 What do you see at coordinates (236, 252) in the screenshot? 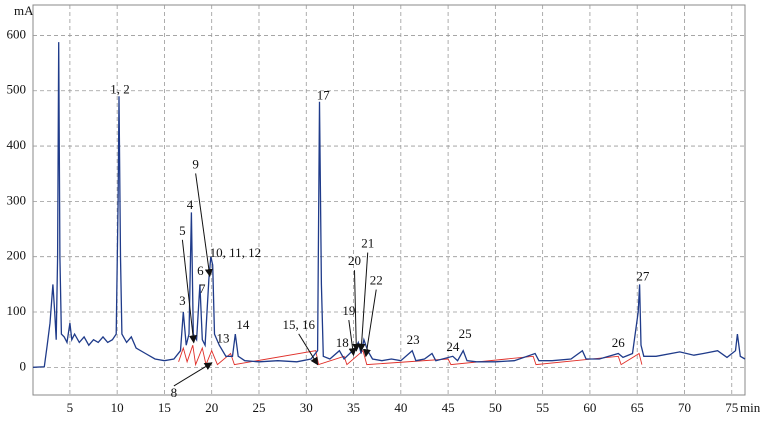
I see `peak-label: 10, 11, 12` at bounding box center [236, 252].